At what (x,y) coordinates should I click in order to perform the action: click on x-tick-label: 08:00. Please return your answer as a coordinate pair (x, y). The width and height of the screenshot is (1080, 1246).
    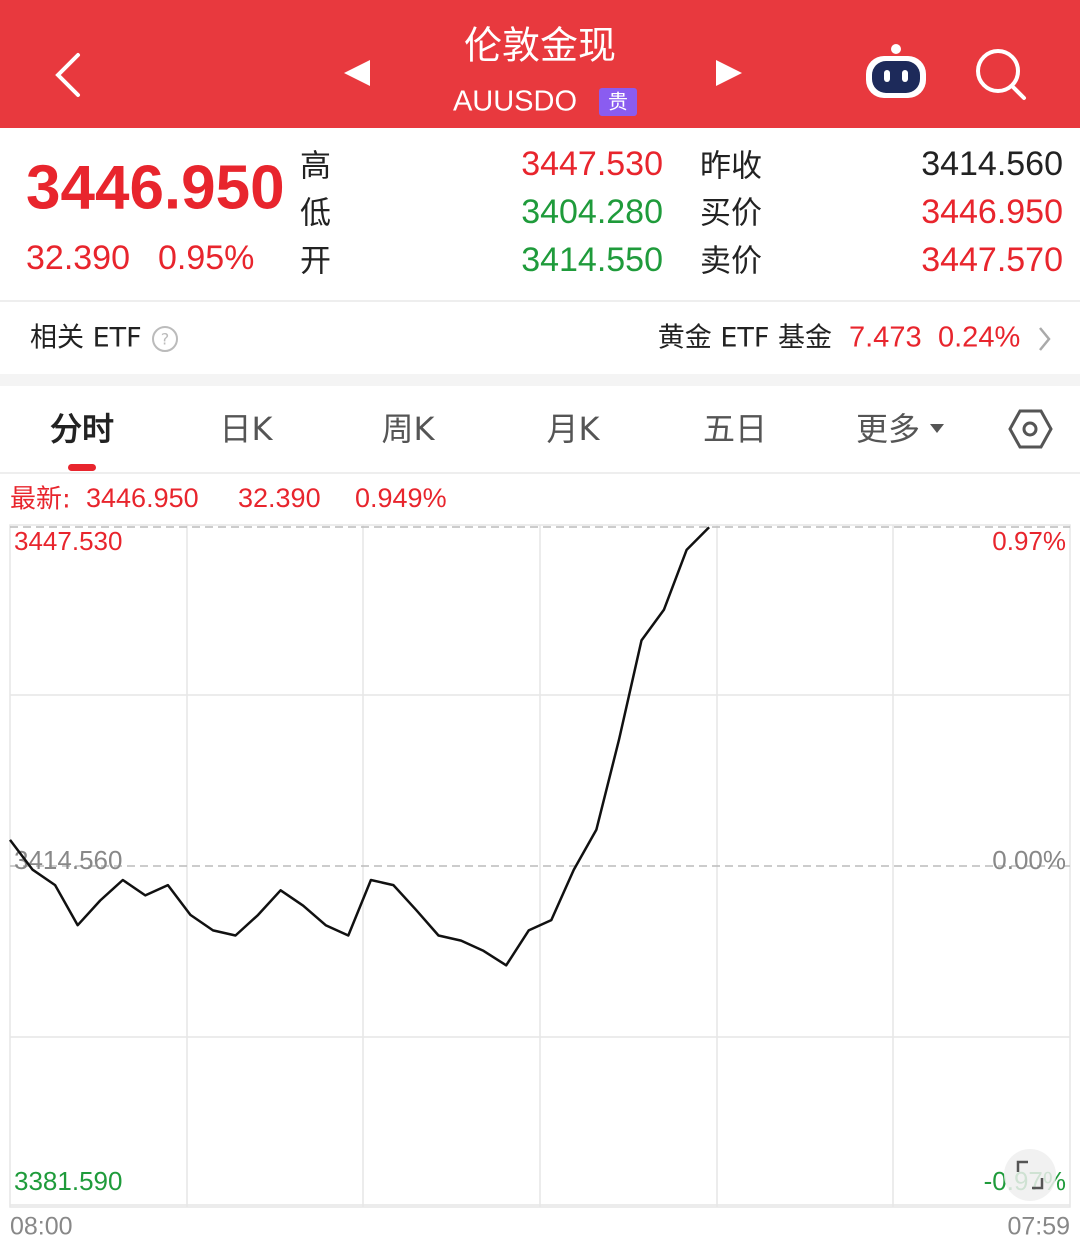
    Looking at the image, I should click on (41, 1227).